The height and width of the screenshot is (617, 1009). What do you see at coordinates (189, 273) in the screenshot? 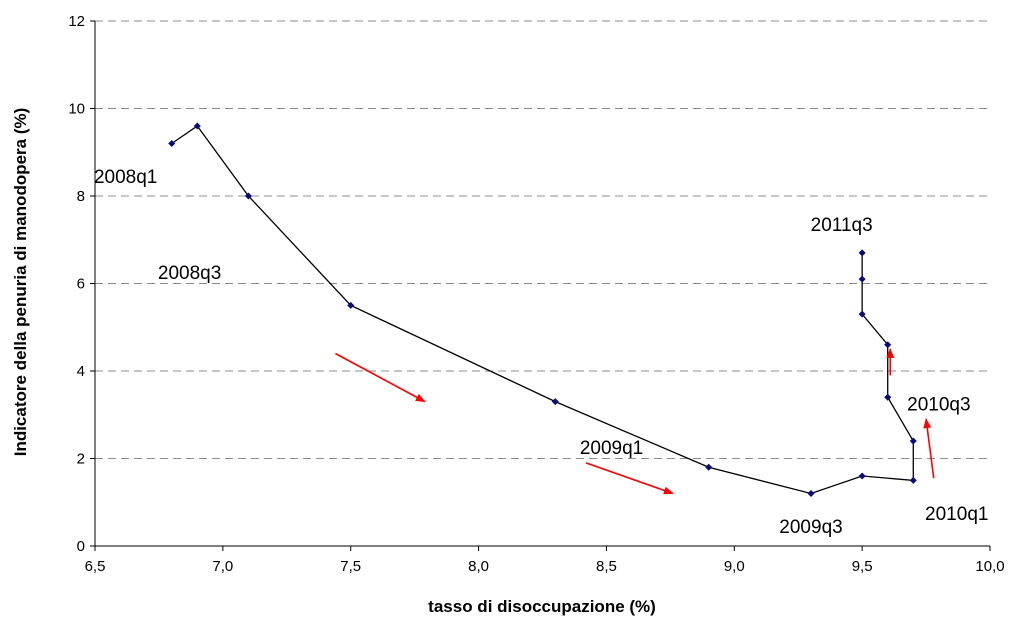
I see `quarter-annotation: 2008q3` at bounding box center [189, 273].